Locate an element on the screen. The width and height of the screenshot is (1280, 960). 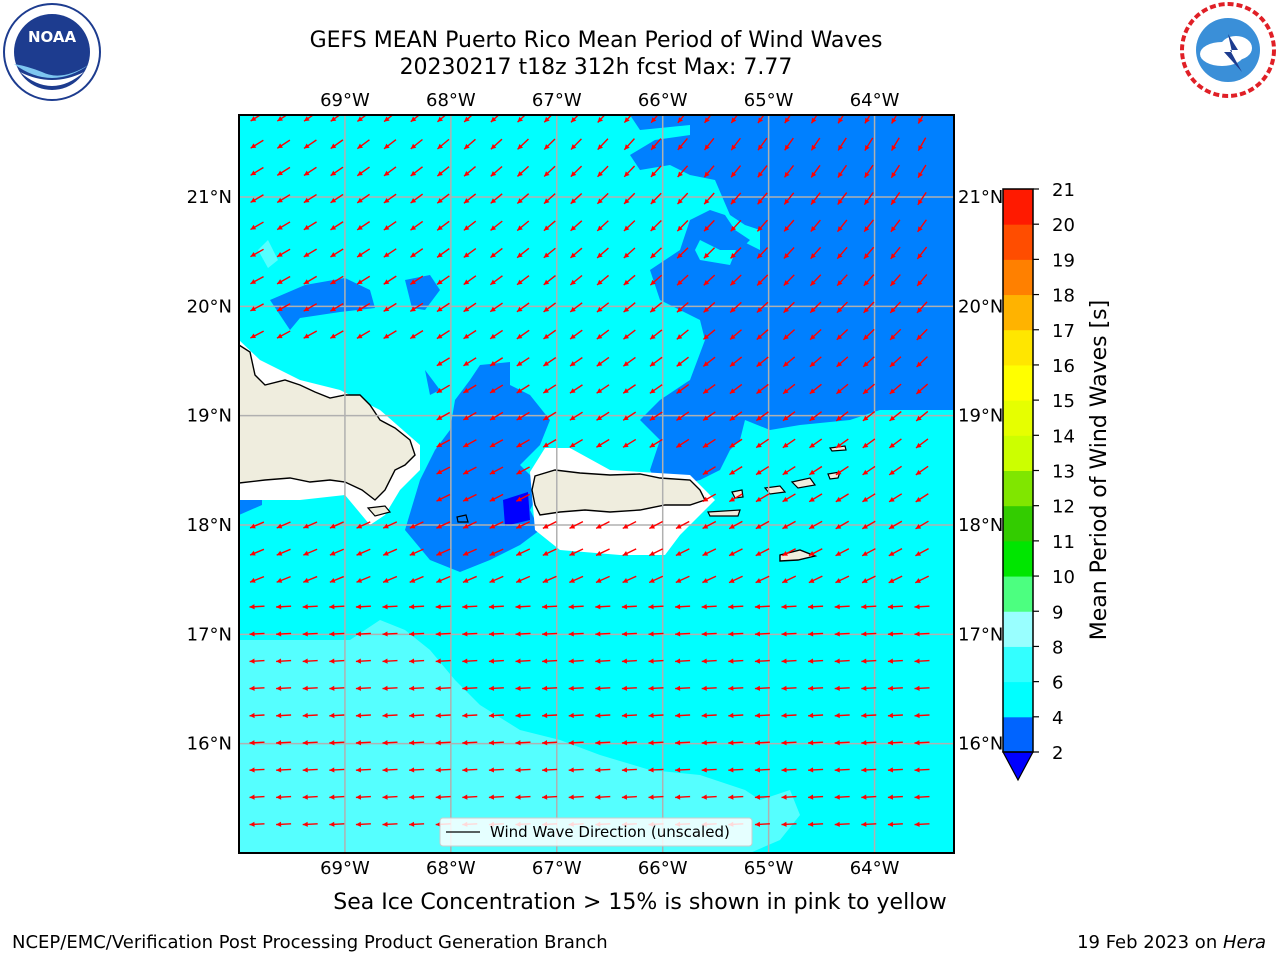
colorbar-tick-label: 19 is located at coordinates (1063, 260).